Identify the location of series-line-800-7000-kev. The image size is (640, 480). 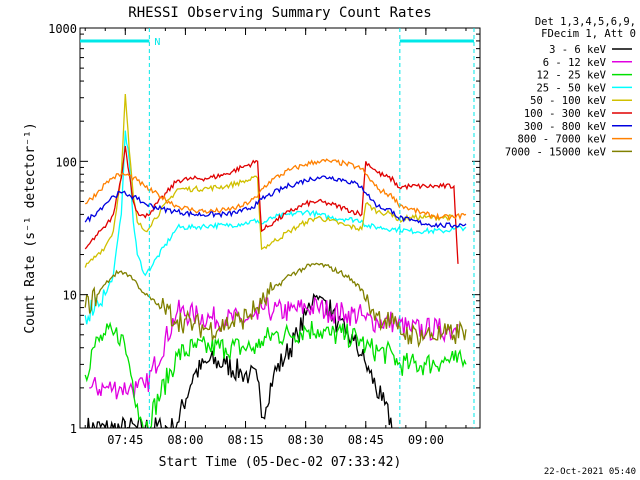
(275, 189).